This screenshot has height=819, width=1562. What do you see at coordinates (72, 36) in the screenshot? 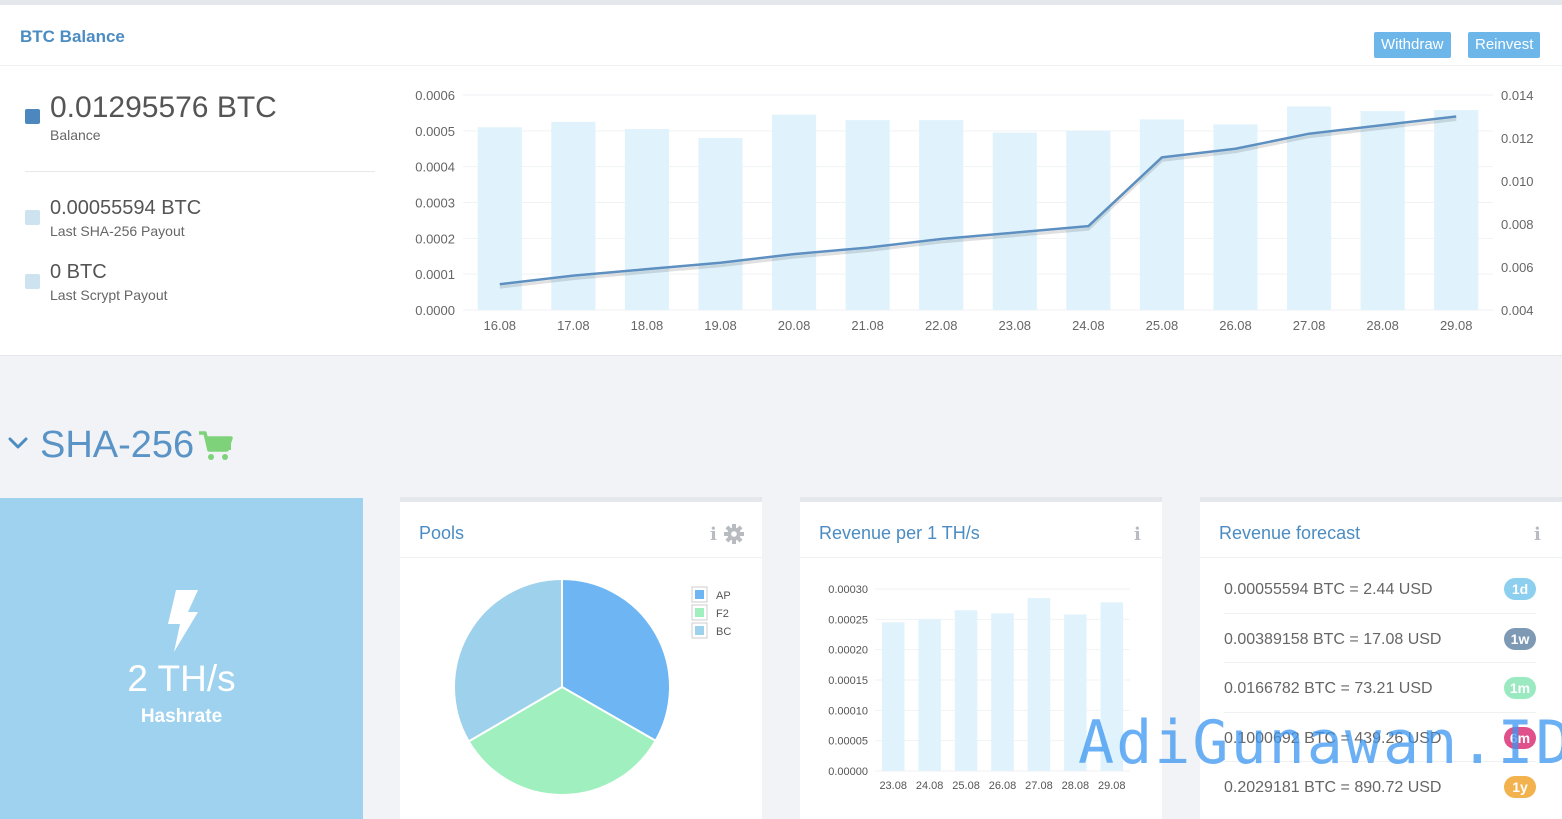
I see `balance-title: BTC Balance` at bounding box center [72, 36].